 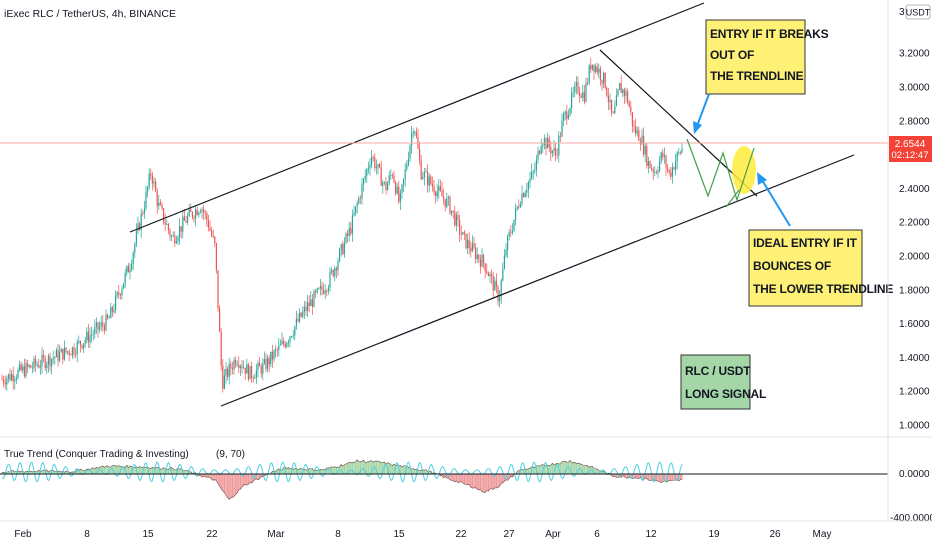 What do you see at coordinates (755, 57) in the screenshot?
I see `note-breakout-box` at bounding box center [755, 57].